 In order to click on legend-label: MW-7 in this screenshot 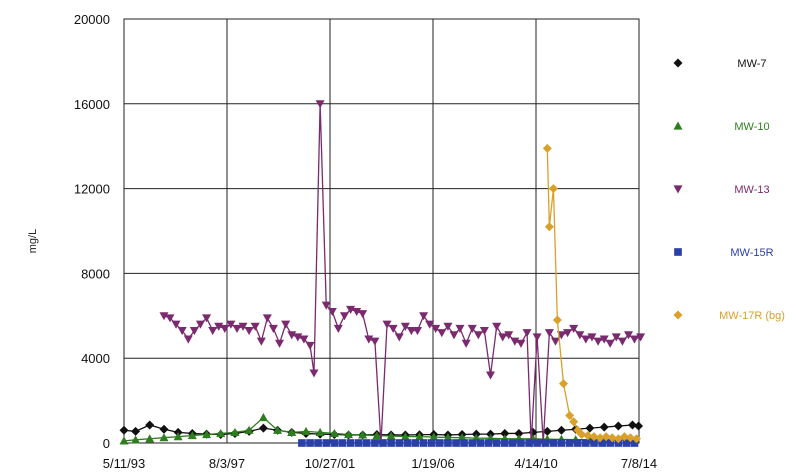, I will do `click(751, 64)`.